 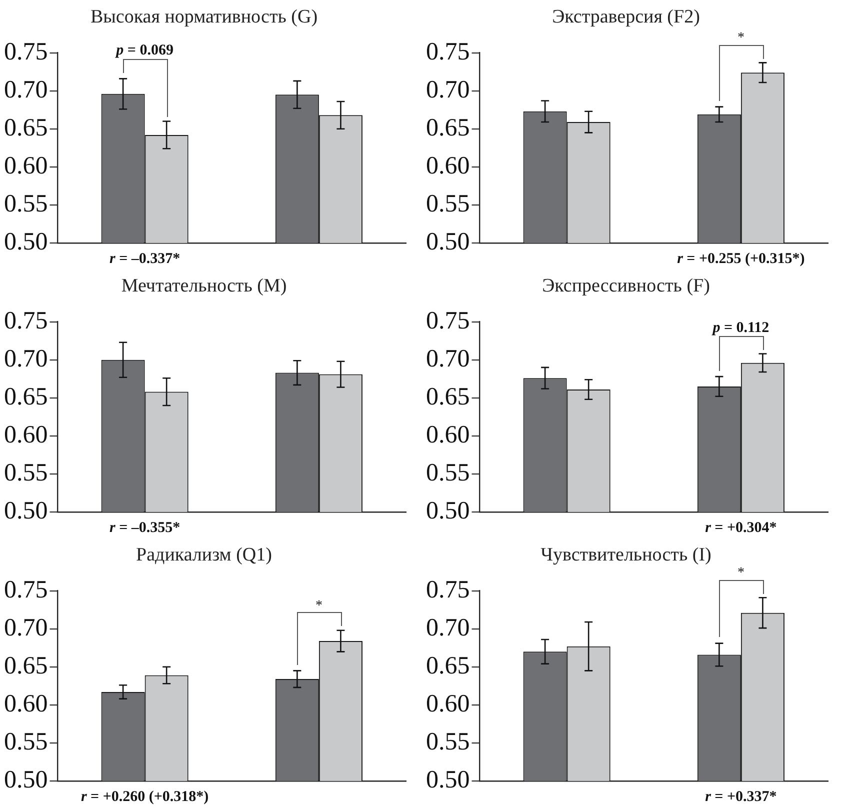 What do you see at coordinates (144, 528) in the screenshot?
I see `text: r = –0.355*` at bounding box center [144, 528].